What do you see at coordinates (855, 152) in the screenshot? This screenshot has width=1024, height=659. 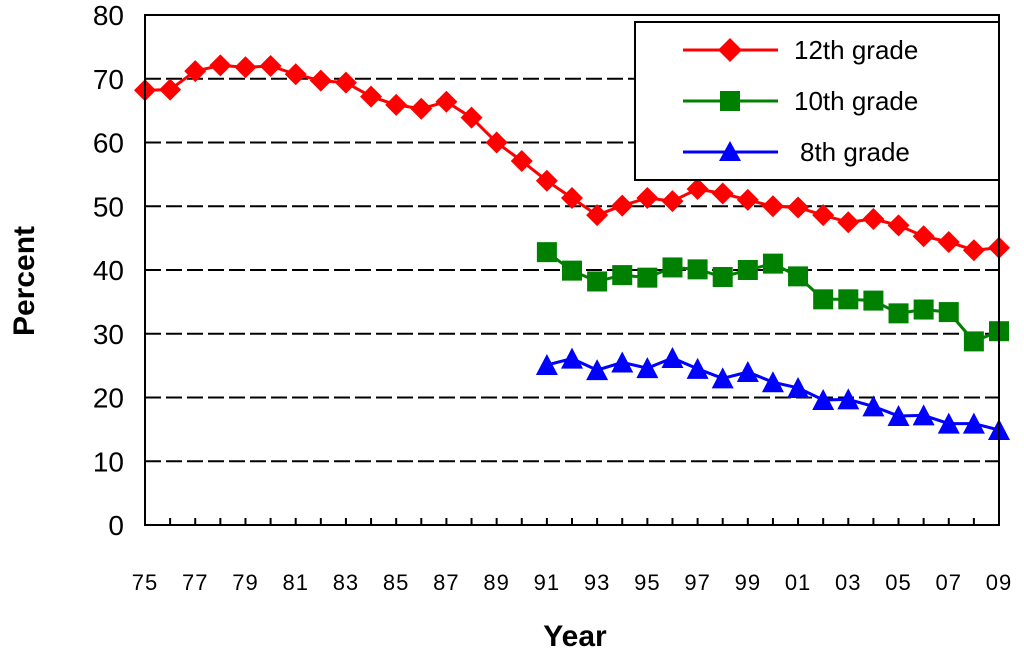 I see `legend-label-8th-grade: 8th grade` at bounding box center [855, 152].